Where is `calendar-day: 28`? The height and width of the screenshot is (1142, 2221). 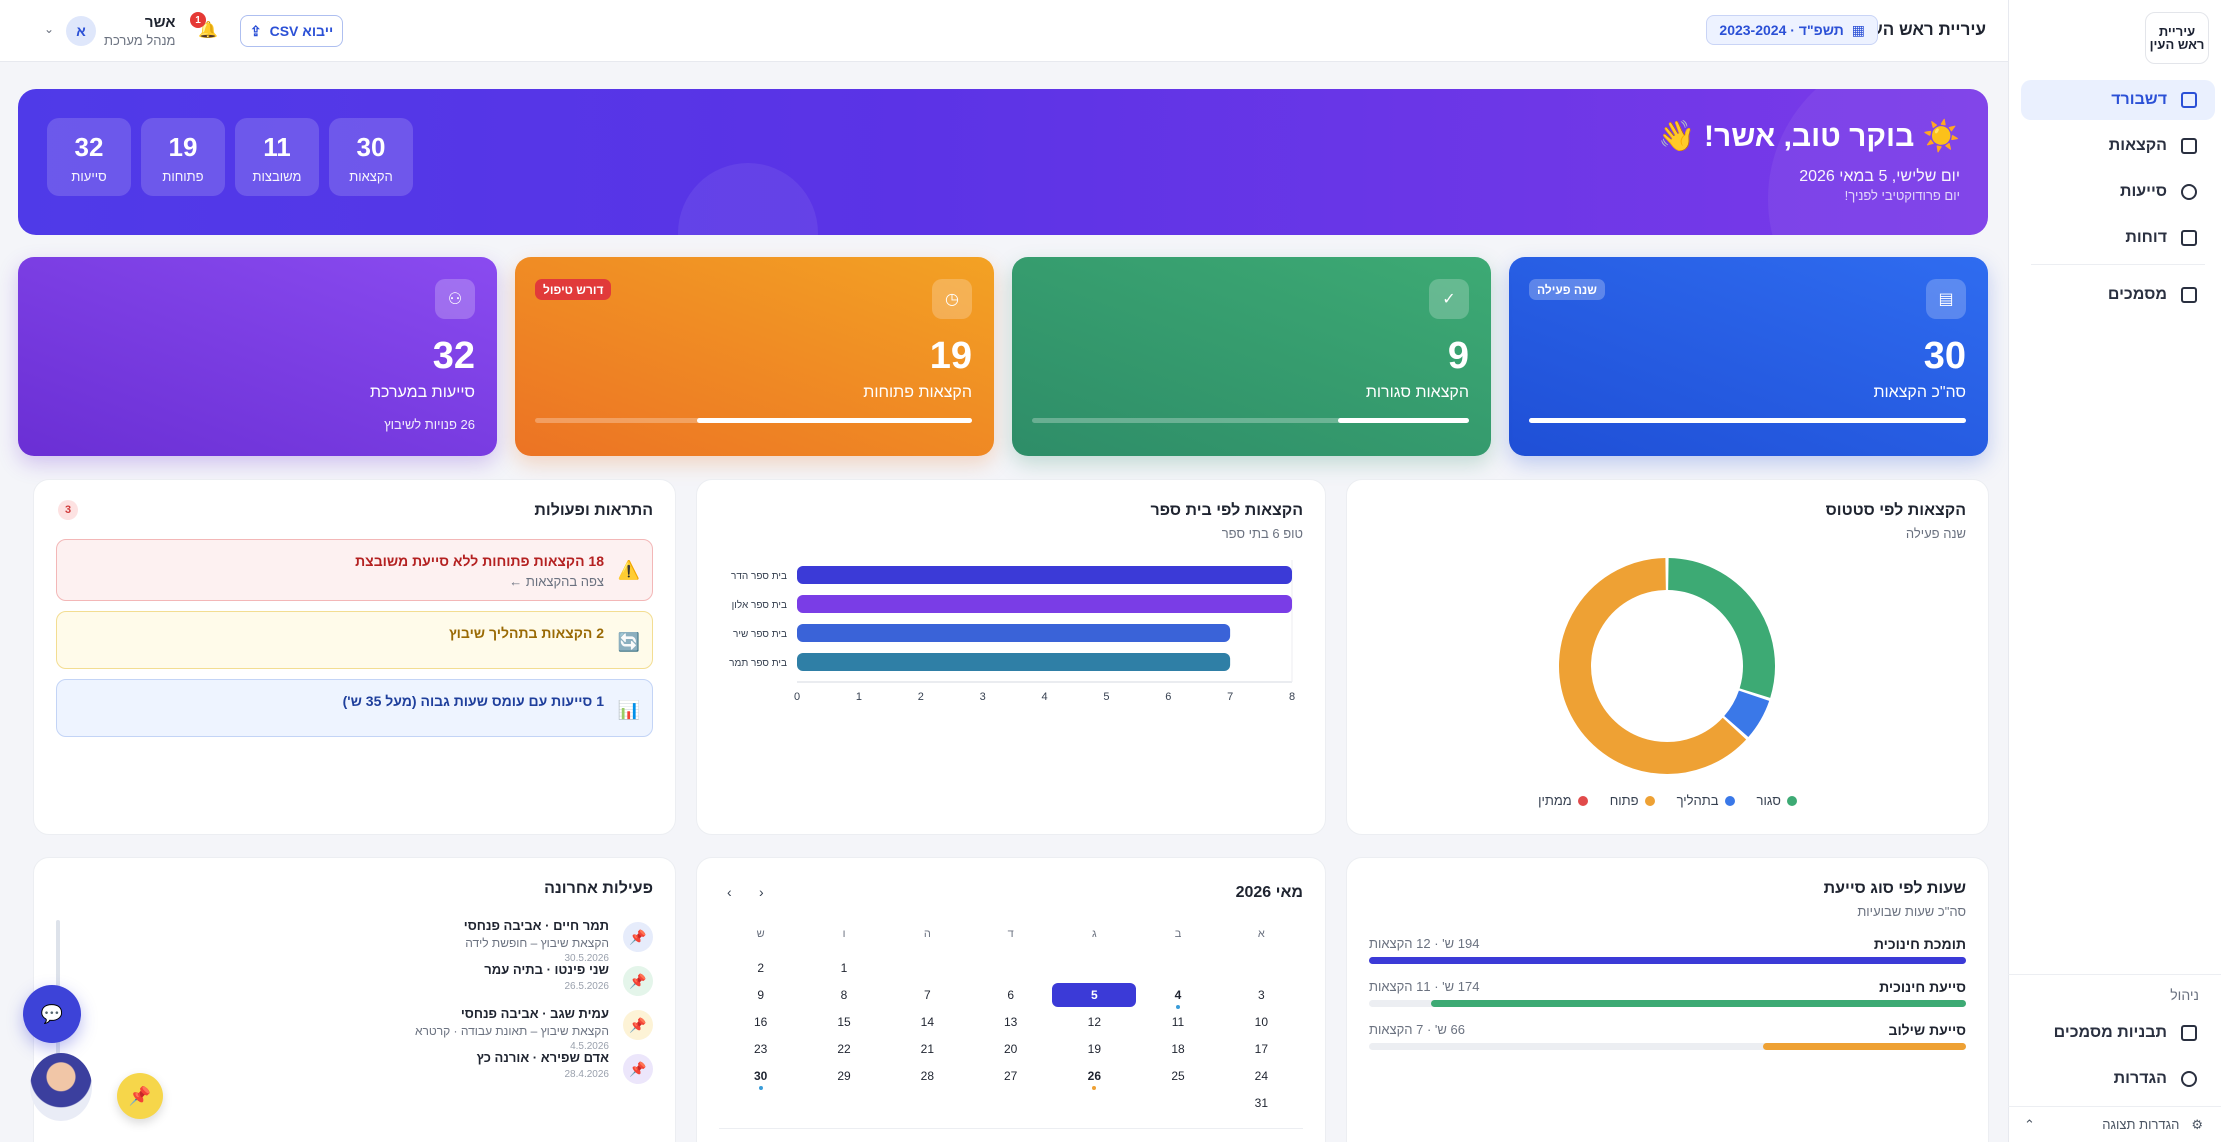
calendar-day: 28 is located at coordinates (927, 1076).